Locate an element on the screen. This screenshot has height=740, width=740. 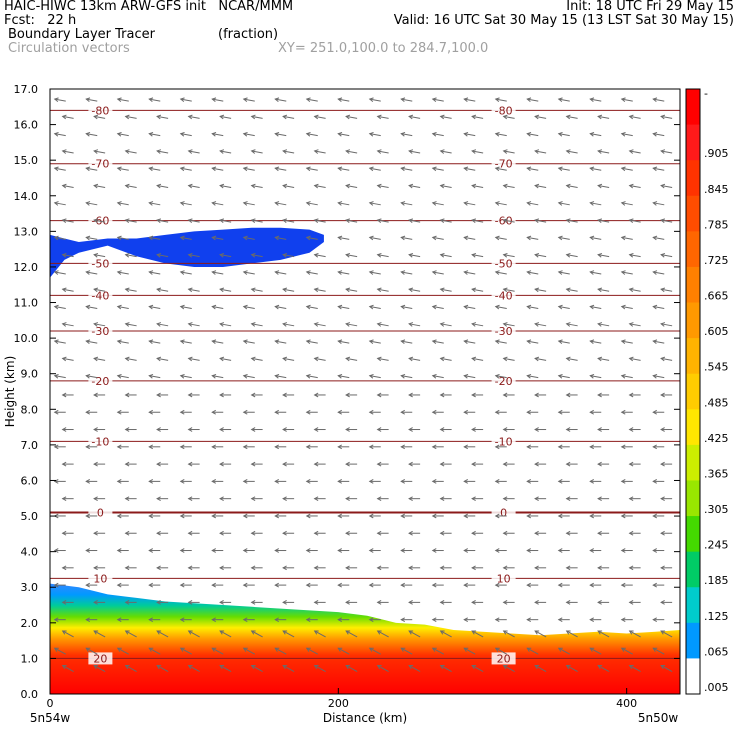
y-tick-label: 2.0 is located at coordinates (30, 623).